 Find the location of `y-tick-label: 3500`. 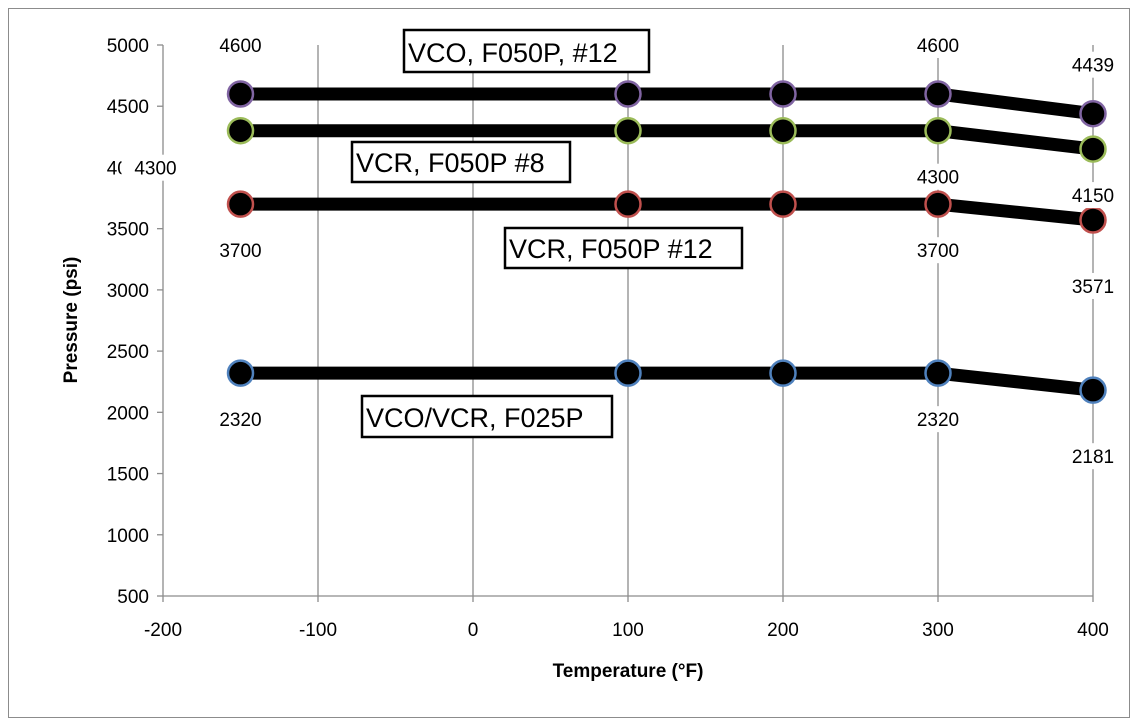

y-tick-label: 3500 is located at coordinates (128, 230).